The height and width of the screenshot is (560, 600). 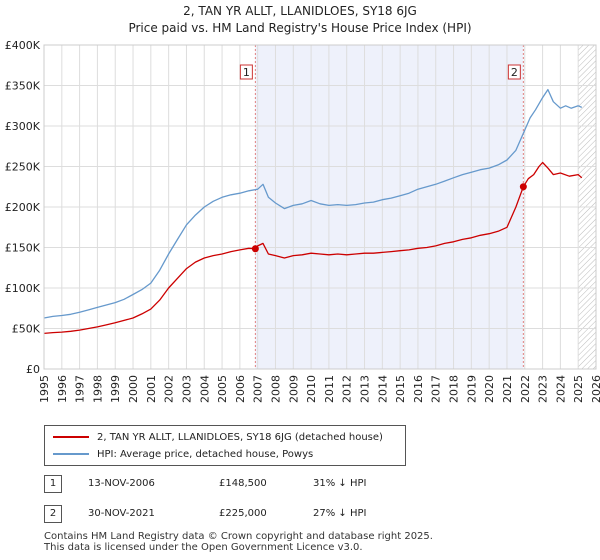 What do you see at coordinates (23, 288) in the screenshot?
I see `y-tick-label: £100K` at bounding box center [23, 288].